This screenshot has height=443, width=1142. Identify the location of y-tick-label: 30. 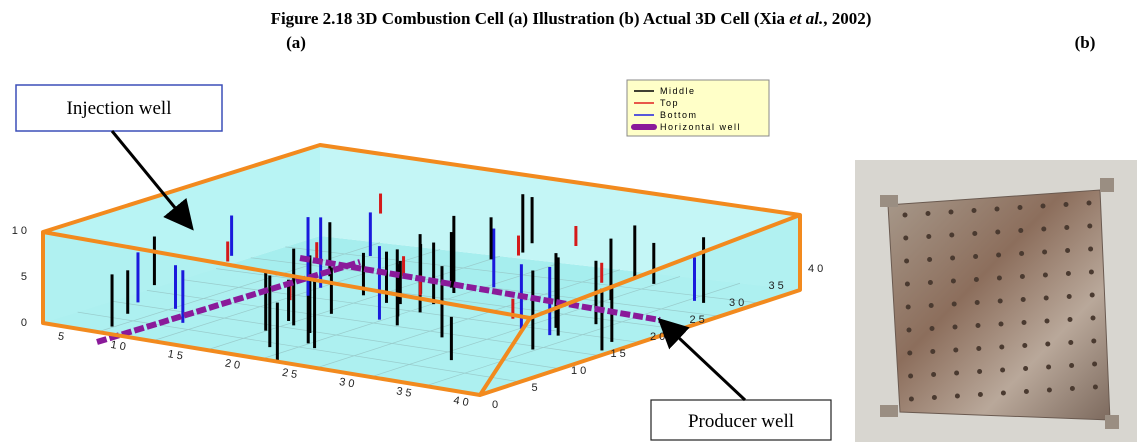
(738, 303).